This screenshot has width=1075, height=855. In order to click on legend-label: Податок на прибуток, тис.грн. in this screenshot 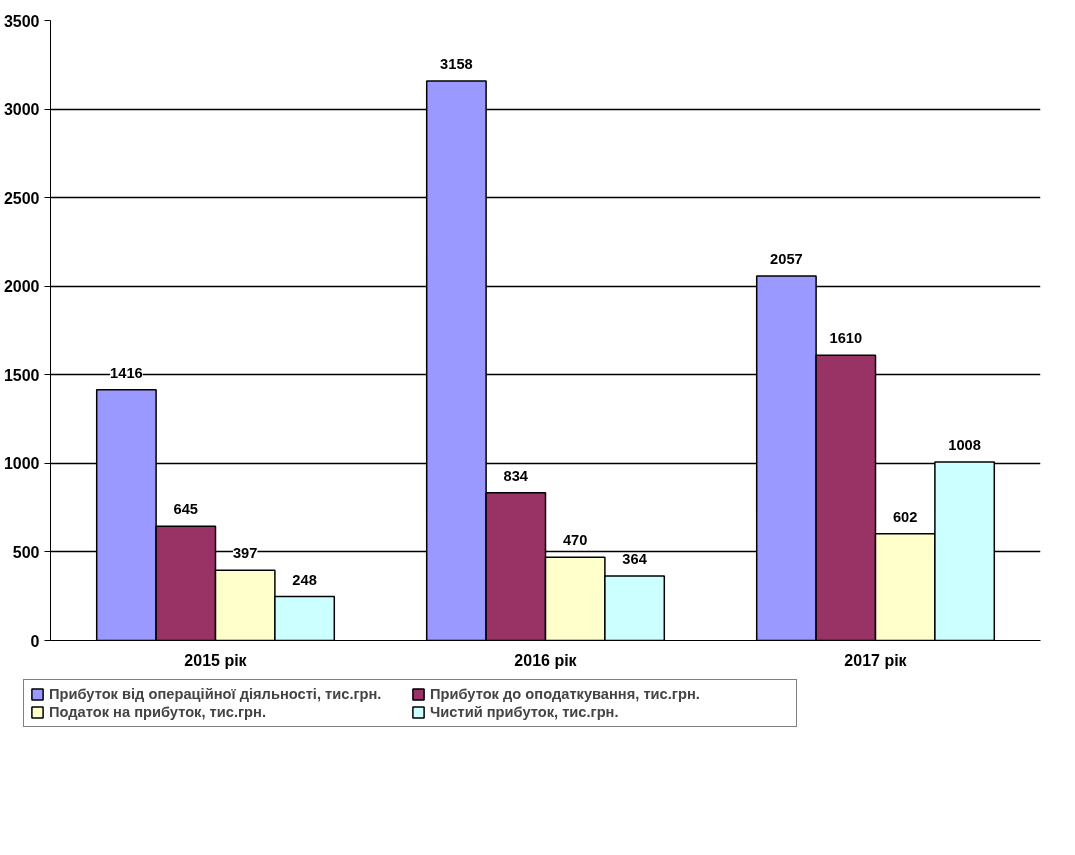, I will do `click(158, 712)`.